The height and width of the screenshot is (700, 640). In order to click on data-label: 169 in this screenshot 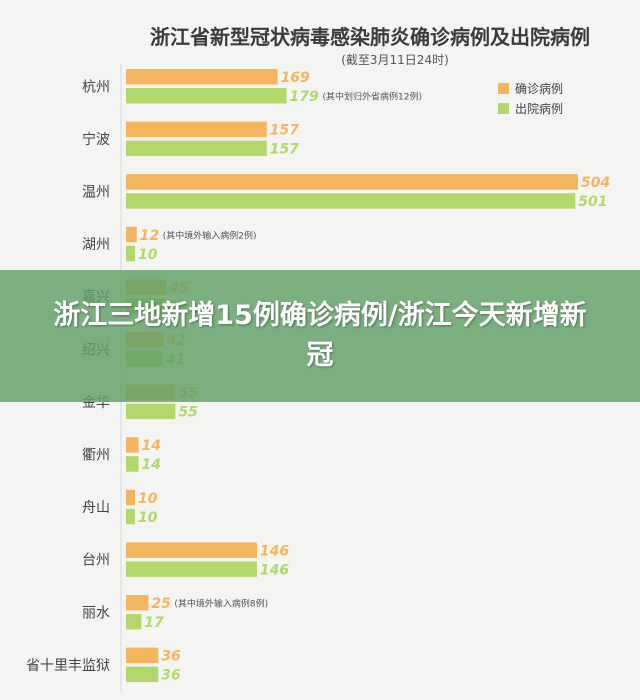, I will do `click(295, 78)`.